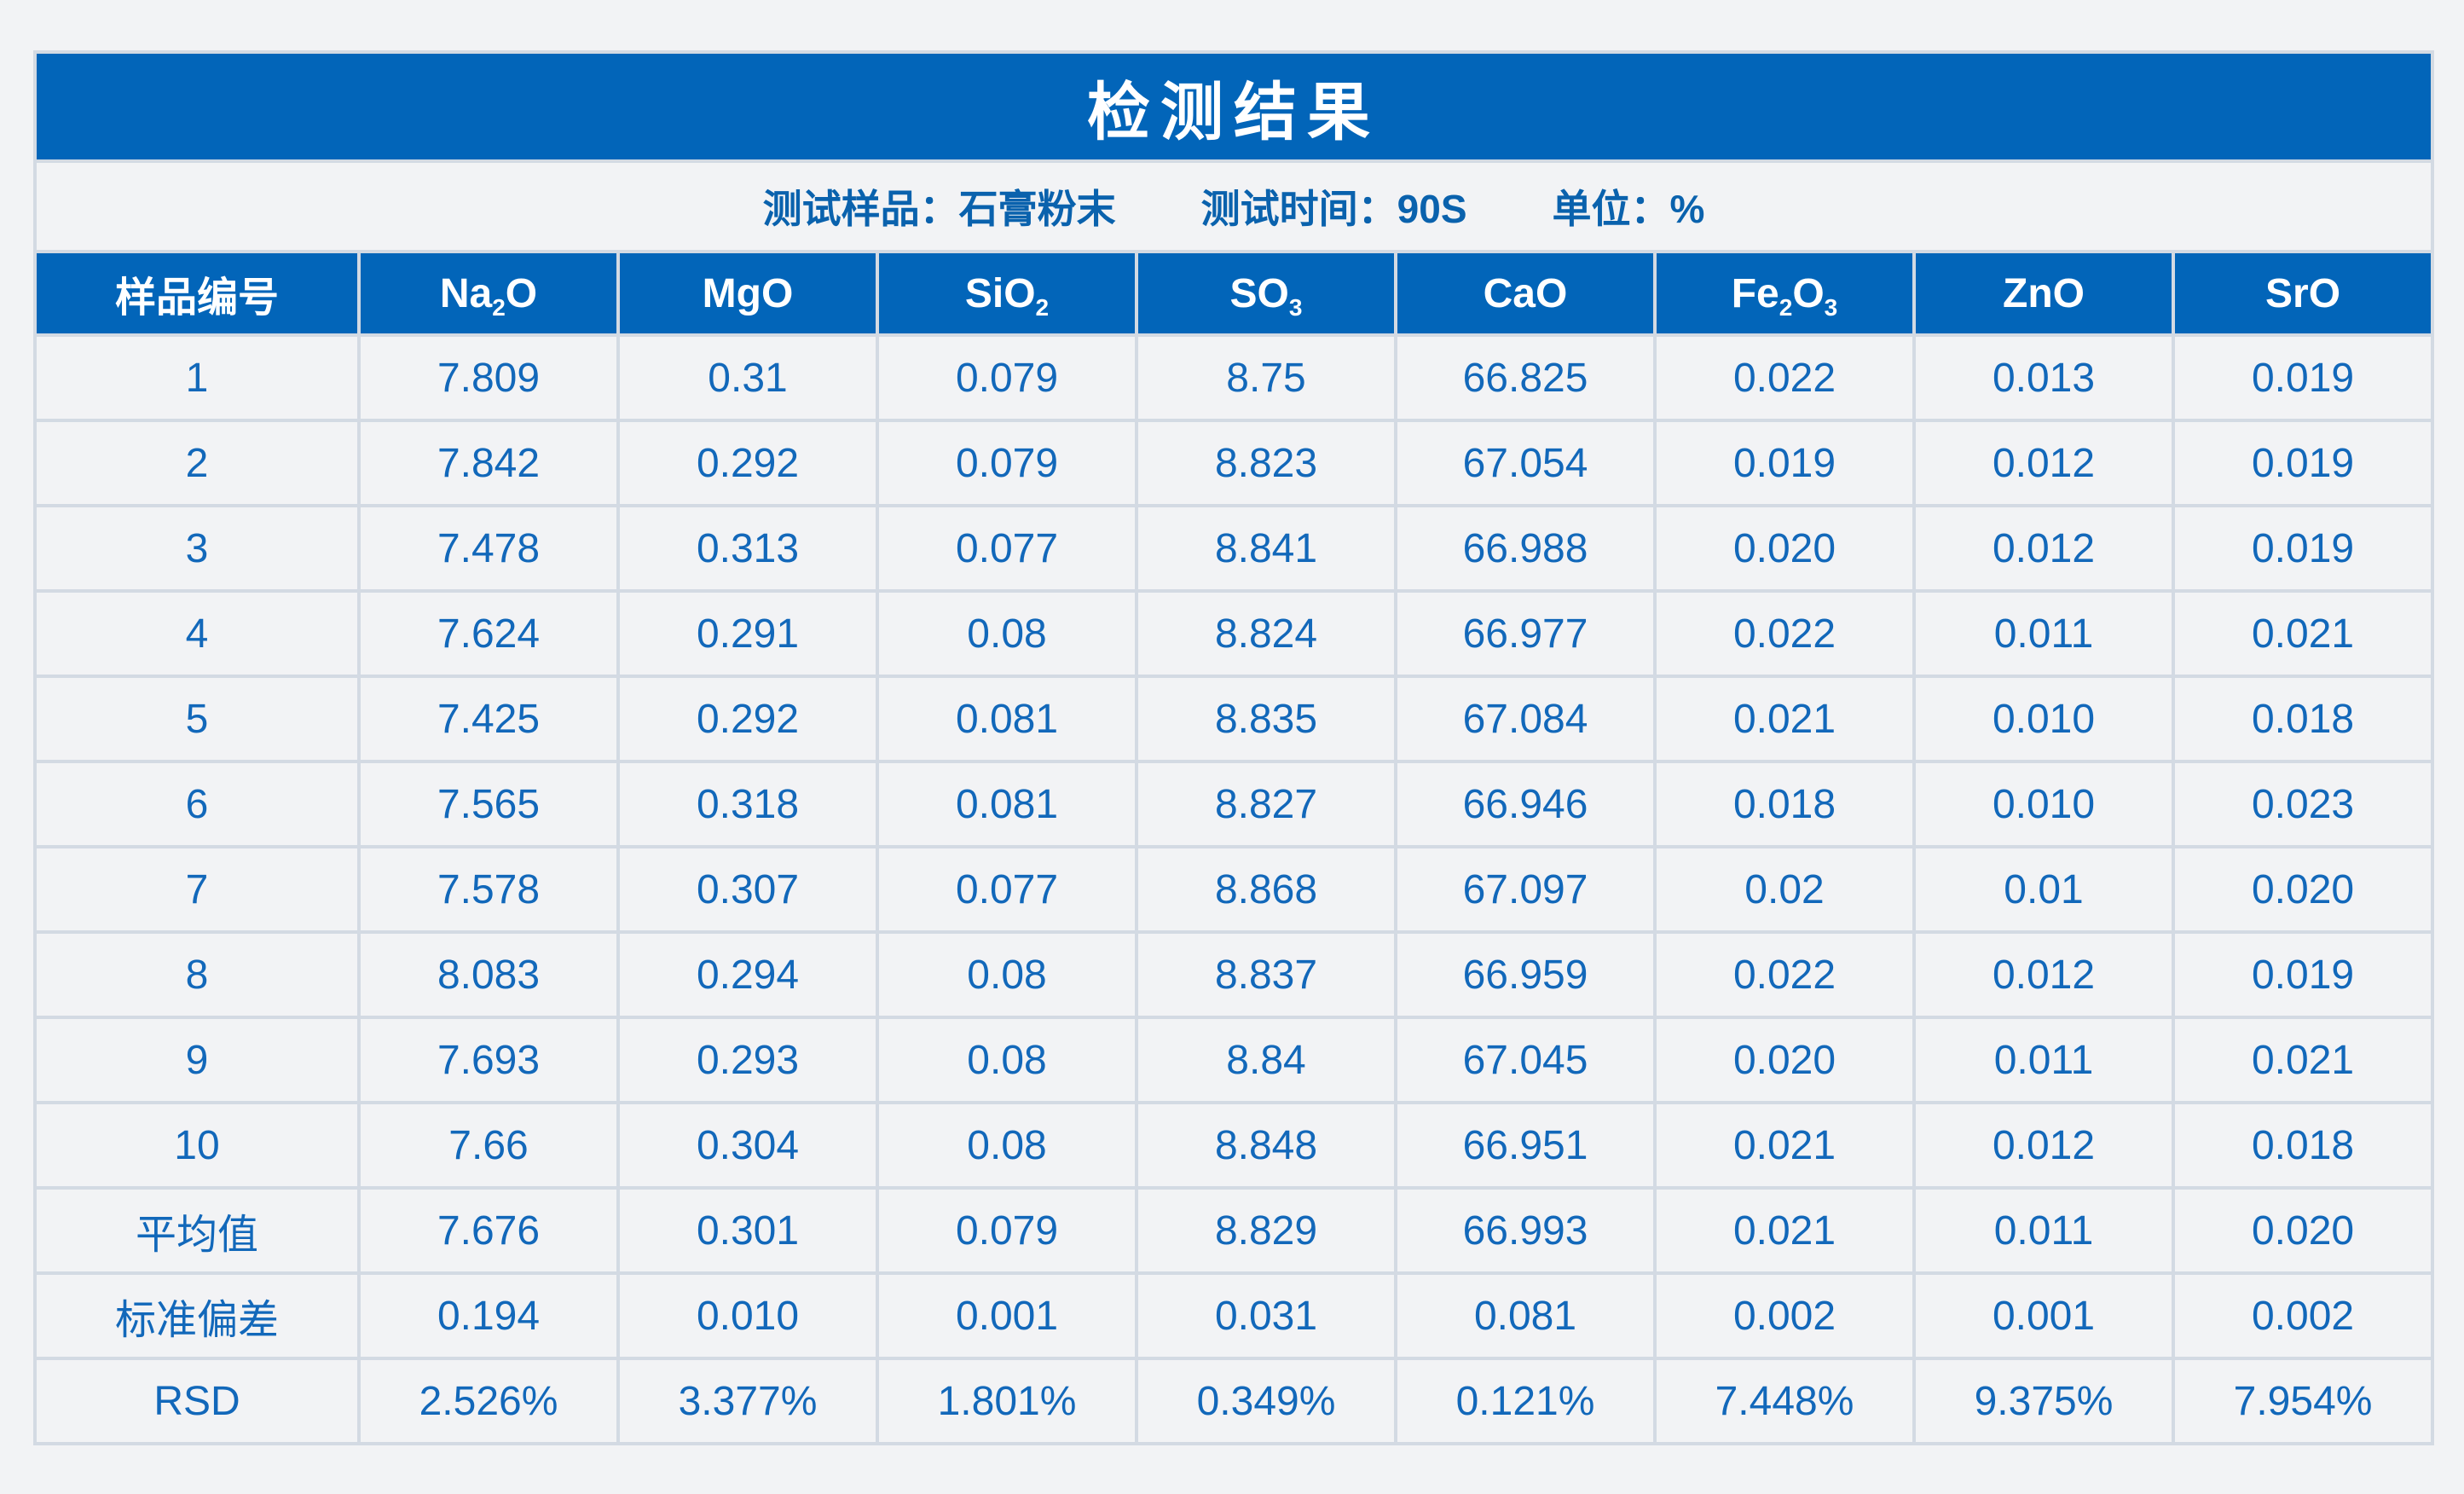 Image resolution: width=2464 pixels, height=1494 pixels. Describe the element at coordinates (197, 1230) in the screenshot. I see `row-label: 平均值` at that location.